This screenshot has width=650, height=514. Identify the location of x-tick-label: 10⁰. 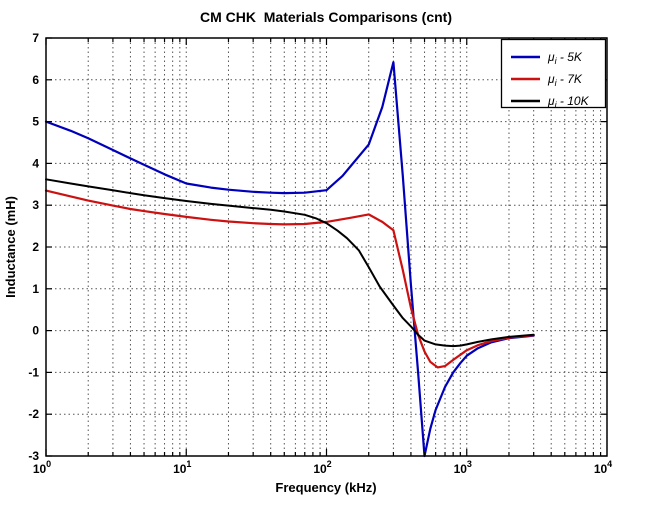
(42, 467).